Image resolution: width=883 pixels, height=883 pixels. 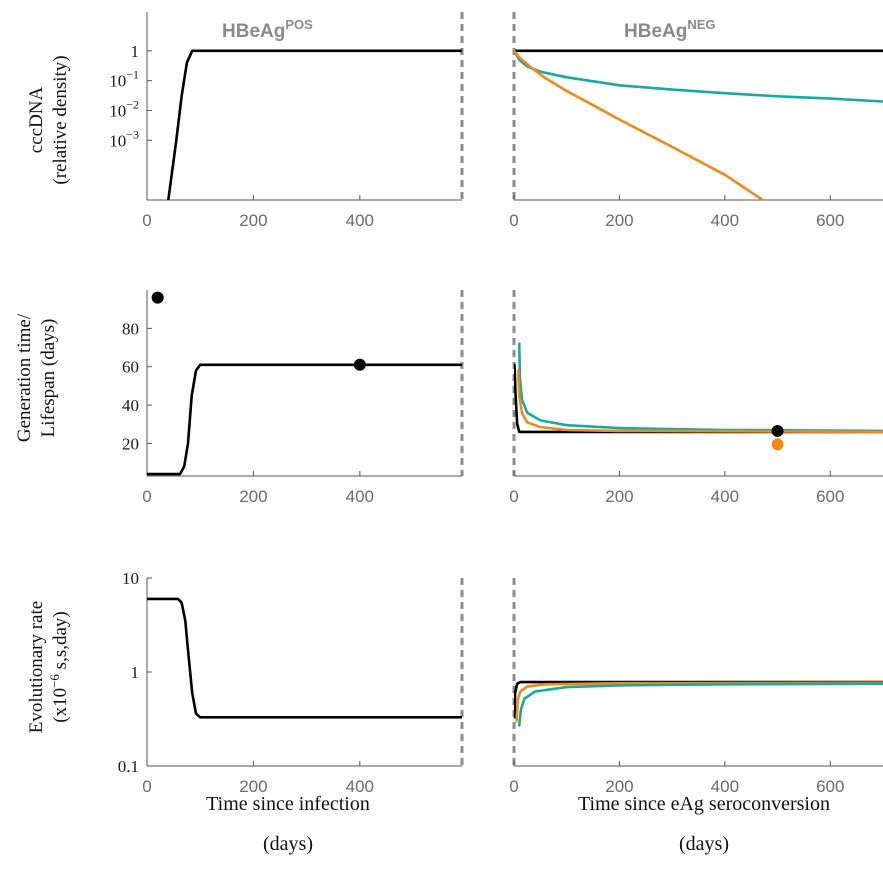 I want to click on x-label-left-line1: Time since infection, so click(x=288, y=804).